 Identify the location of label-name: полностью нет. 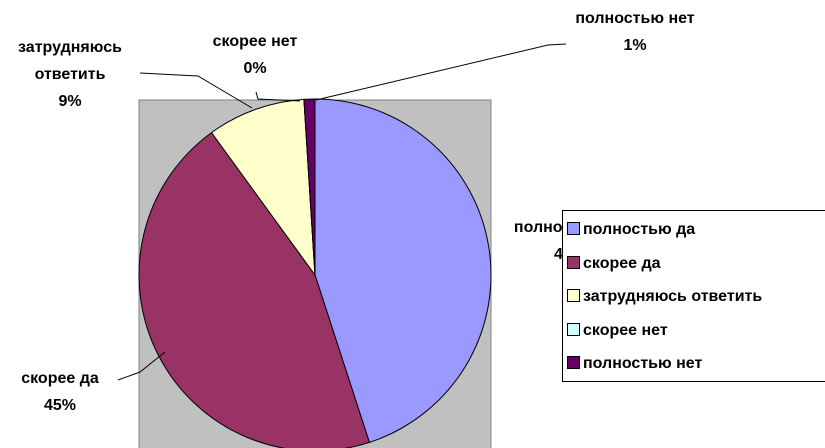
(635, 18).